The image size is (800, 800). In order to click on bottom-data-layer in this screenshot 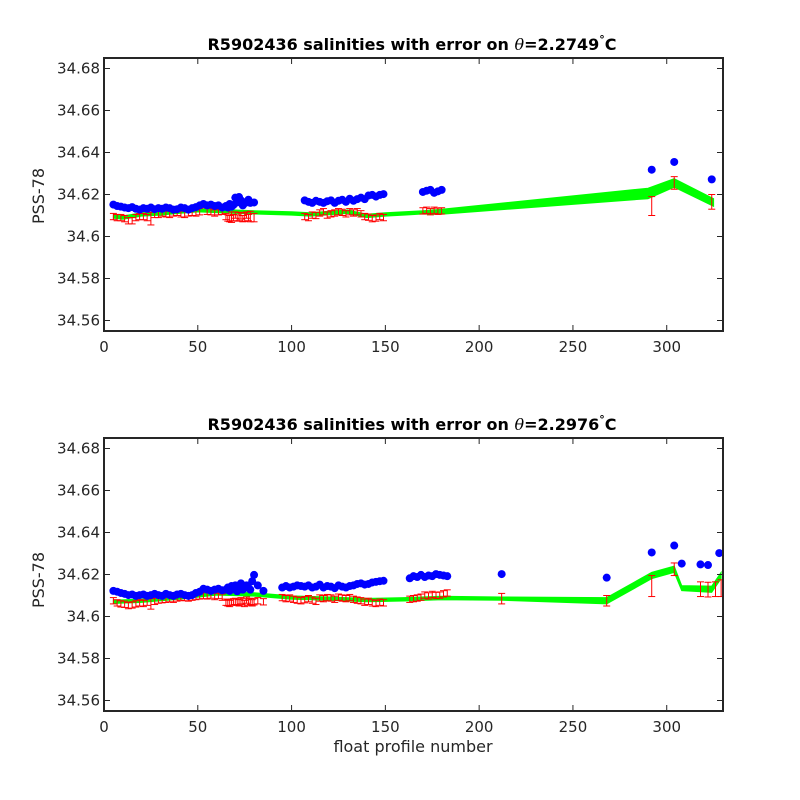, I will do `click(416, 575)`.